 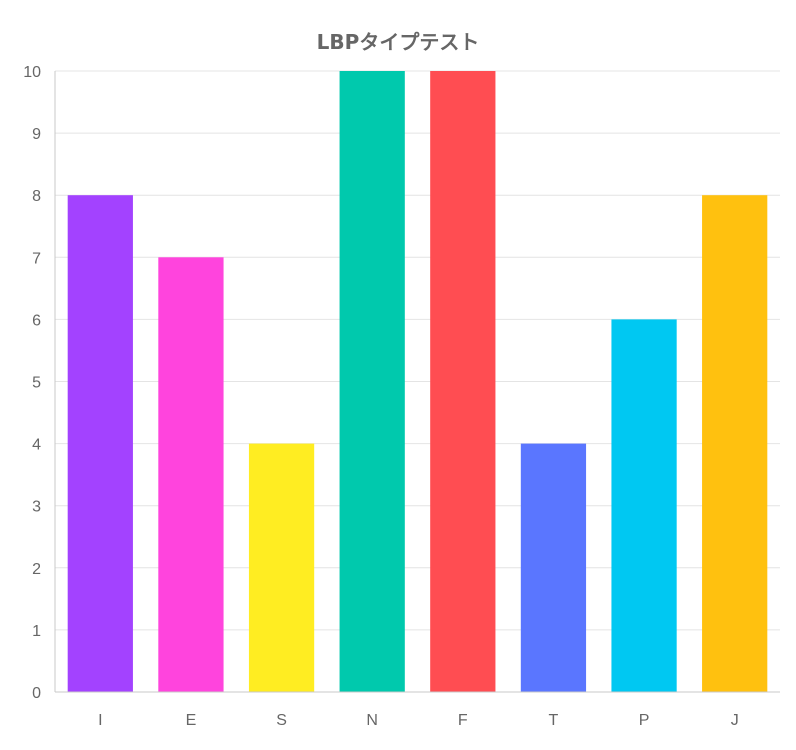 I want to click on x-tick-label: S, so click(x=281, y=720).